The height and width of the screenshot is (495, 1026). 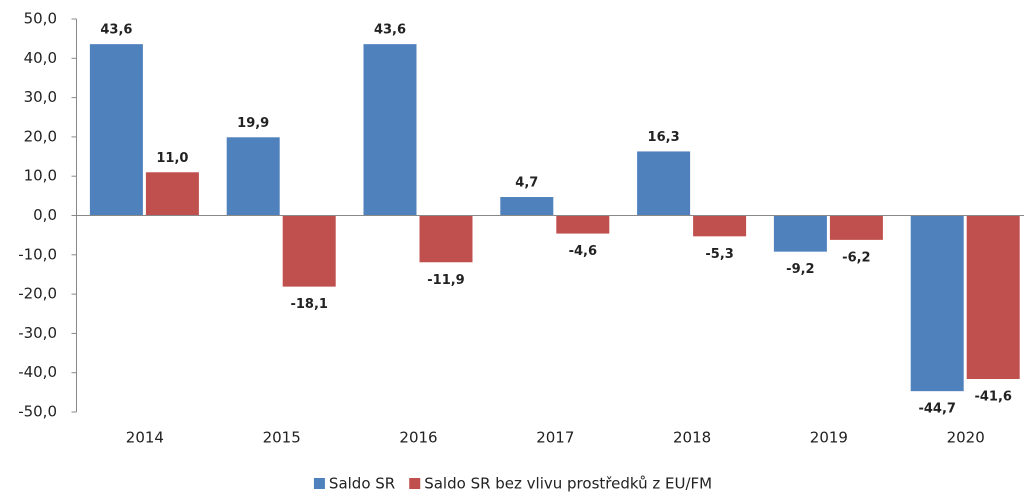 What do you see at coordinates (800, 269) in the screenshot?
I see `value-label: -9,2` at bounding box center [800, 269].